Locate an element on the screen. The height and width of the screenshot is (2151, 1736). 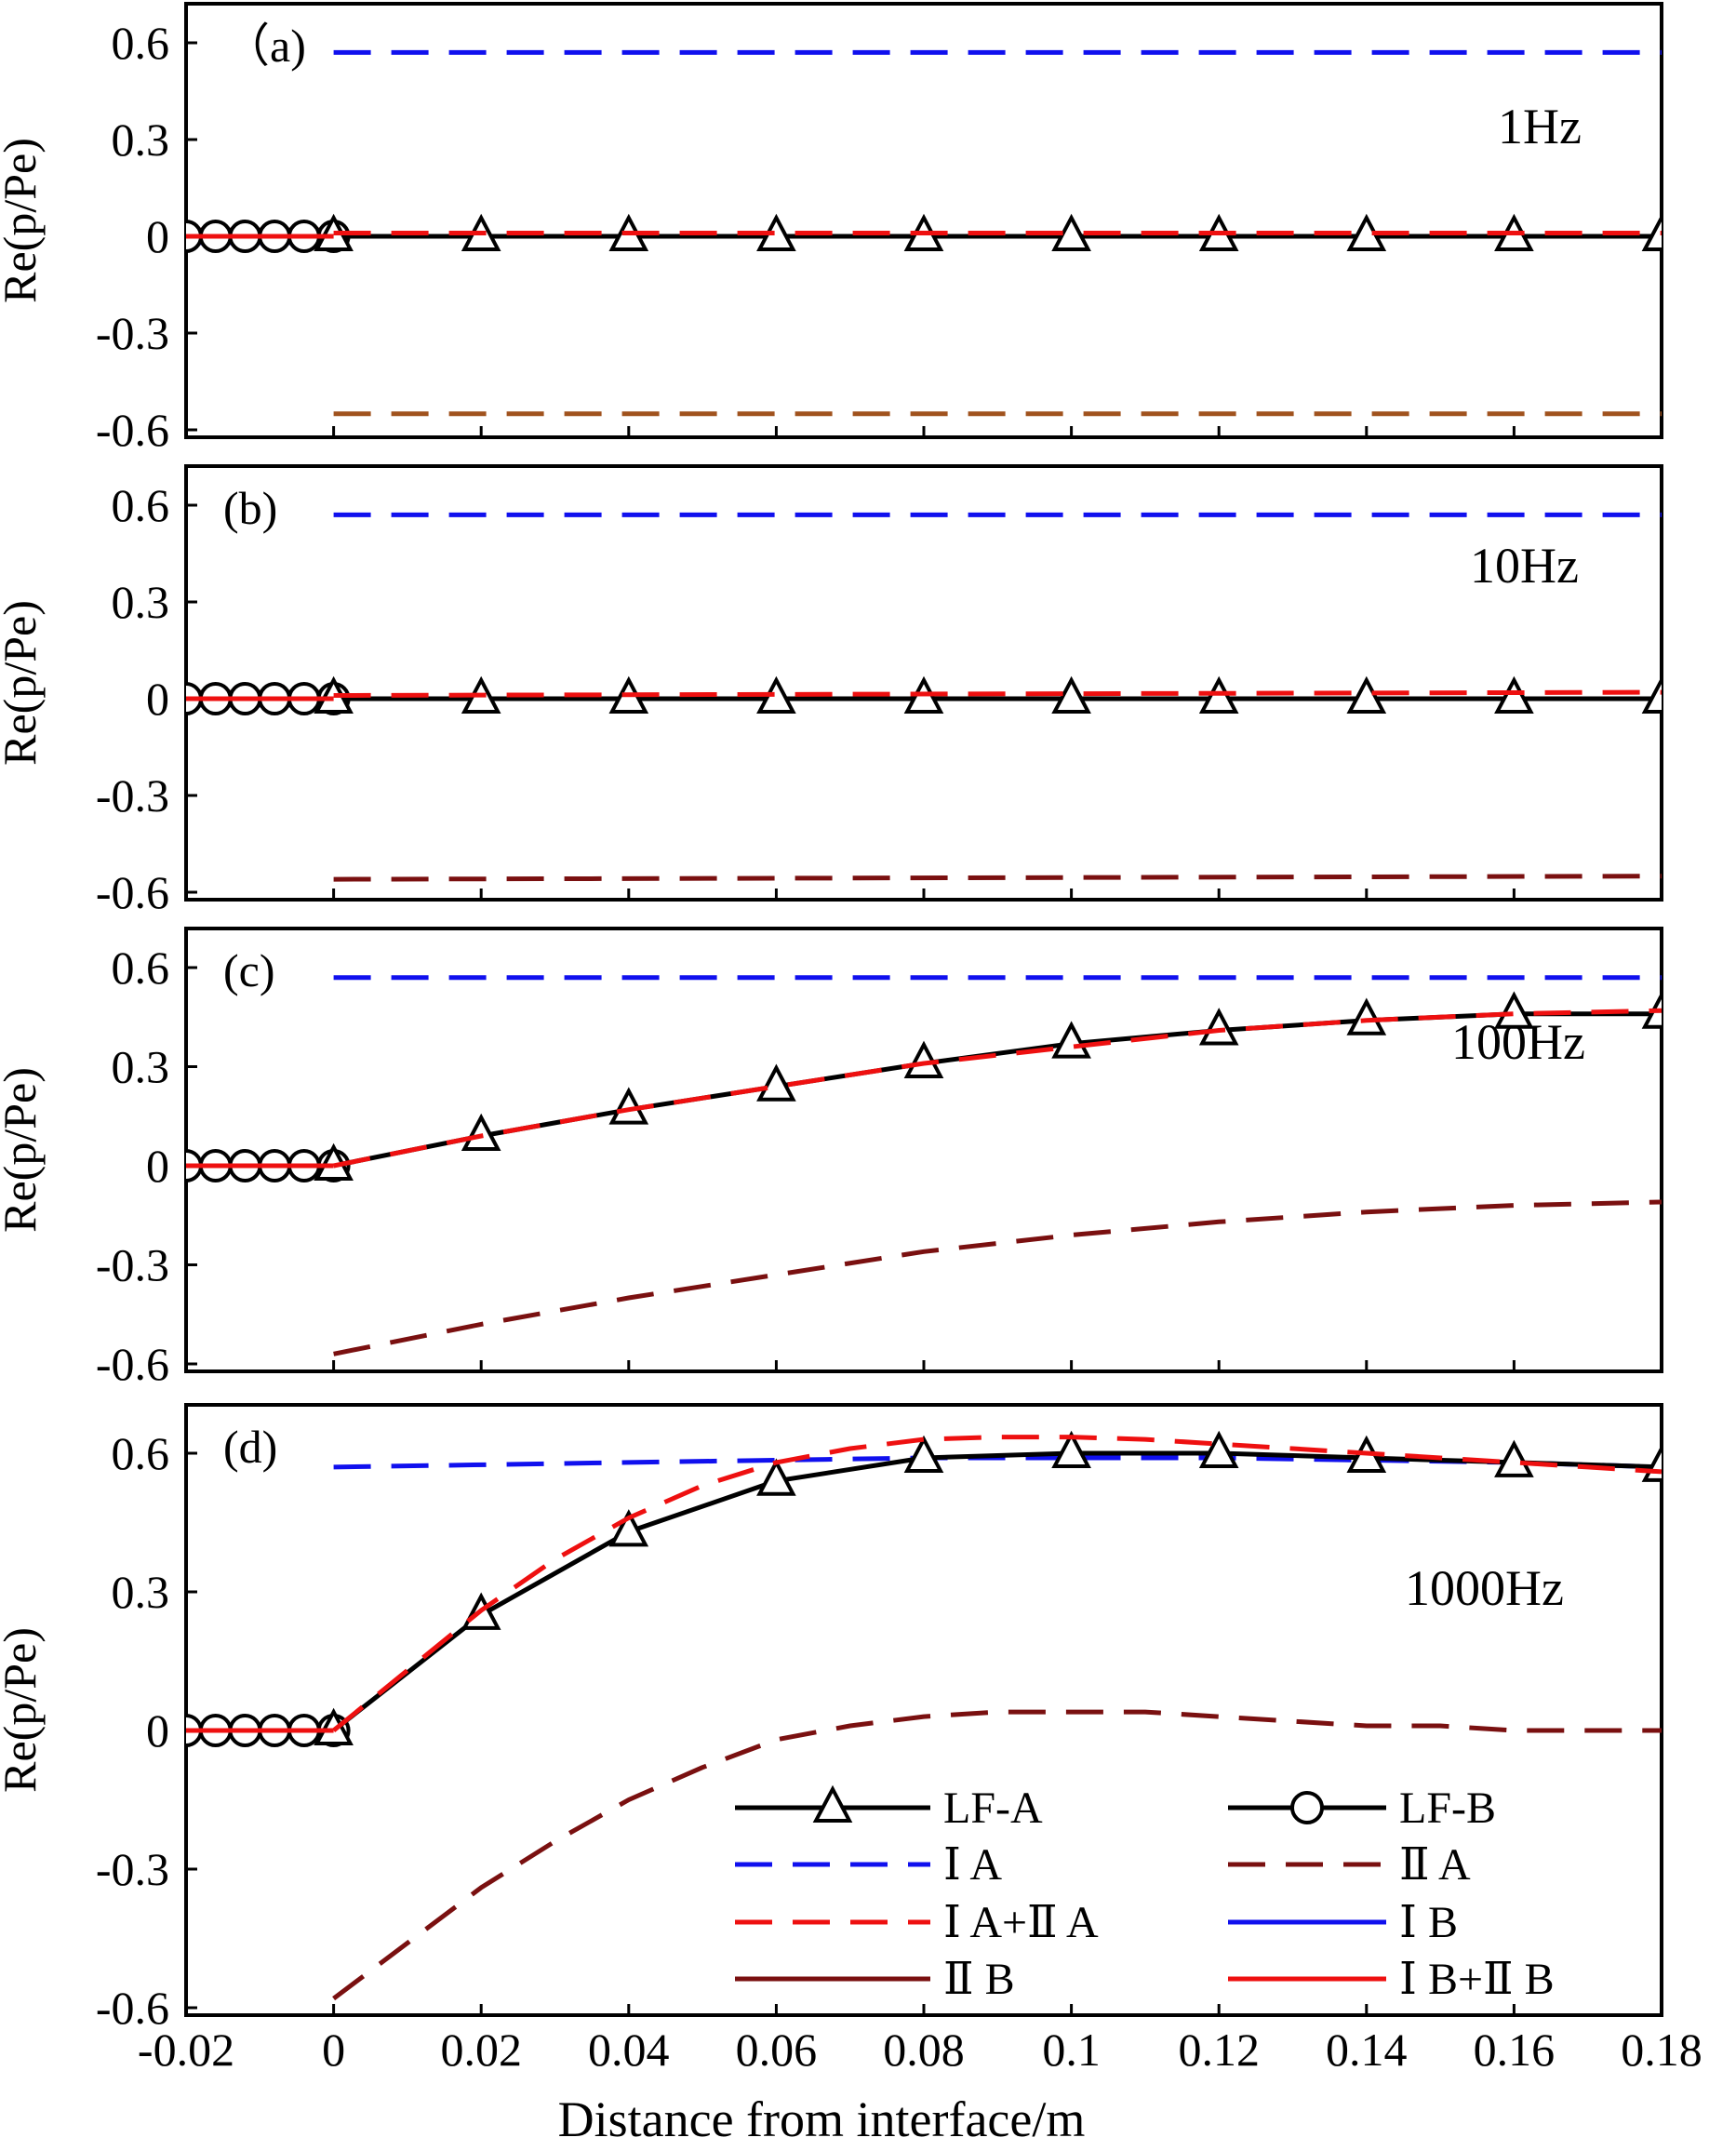
x-tick-label: 0.16 is located at coordinates (1515, 2050).